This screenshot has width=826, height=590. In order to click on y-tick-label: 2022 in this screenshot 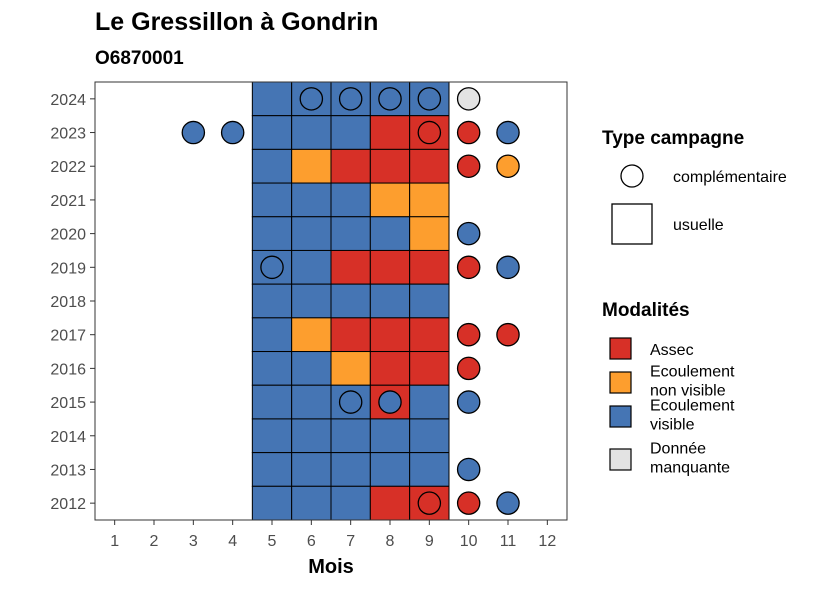, I will do `click(68, 167)`.